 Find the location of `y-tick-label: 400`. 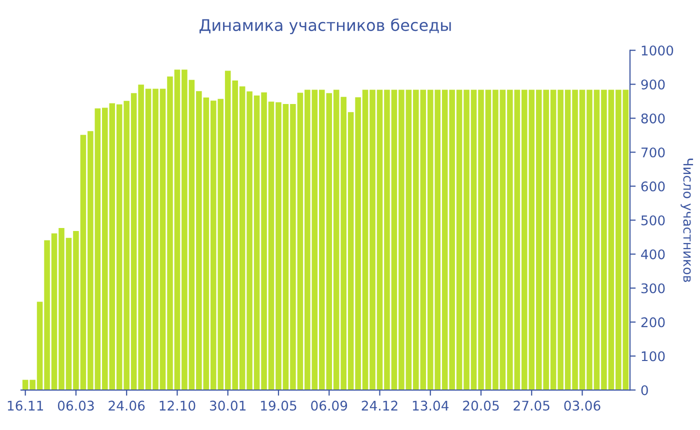

y-tick-label: 400 is located at coordinates (653, 254).